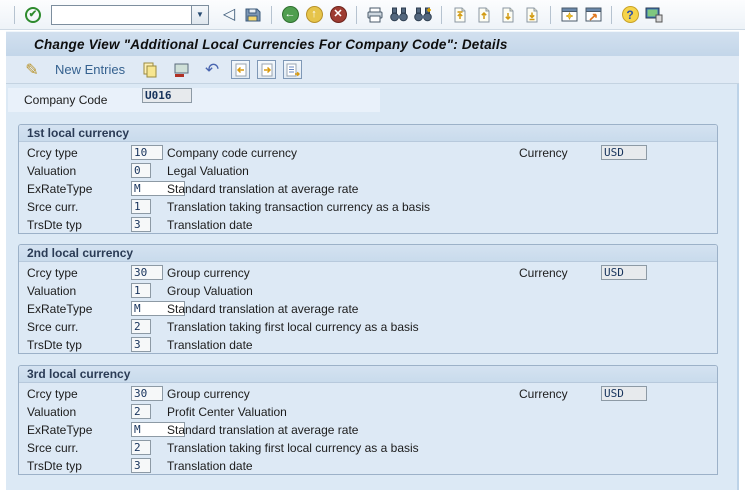  I want to click on copy-as-icon, so click(150, 69).